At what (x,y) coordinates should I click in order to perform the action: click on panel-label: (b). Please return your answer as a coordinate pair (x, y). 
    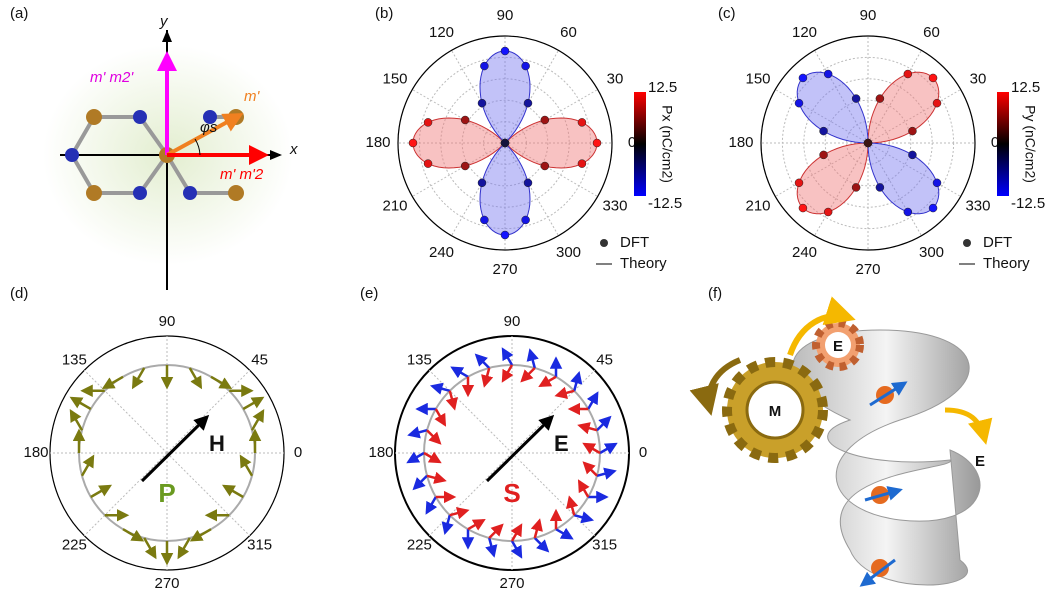
    Looking at the image, I should click on (384, 13).